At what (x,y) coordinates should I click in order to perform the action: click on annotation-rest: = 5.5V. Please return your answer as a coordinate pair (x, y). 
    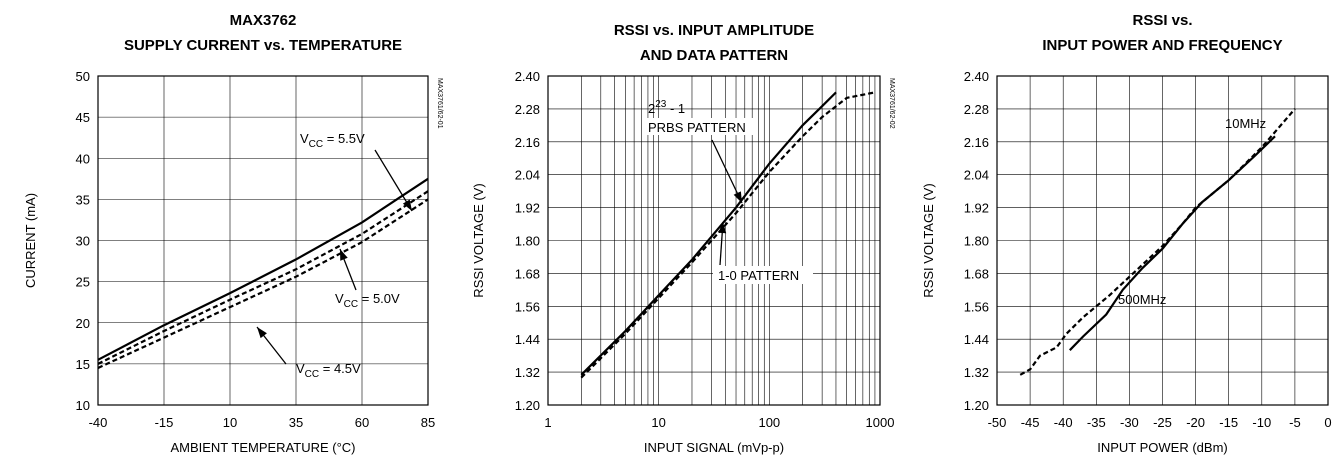
    Looking at the image, I should click on (344, 138).